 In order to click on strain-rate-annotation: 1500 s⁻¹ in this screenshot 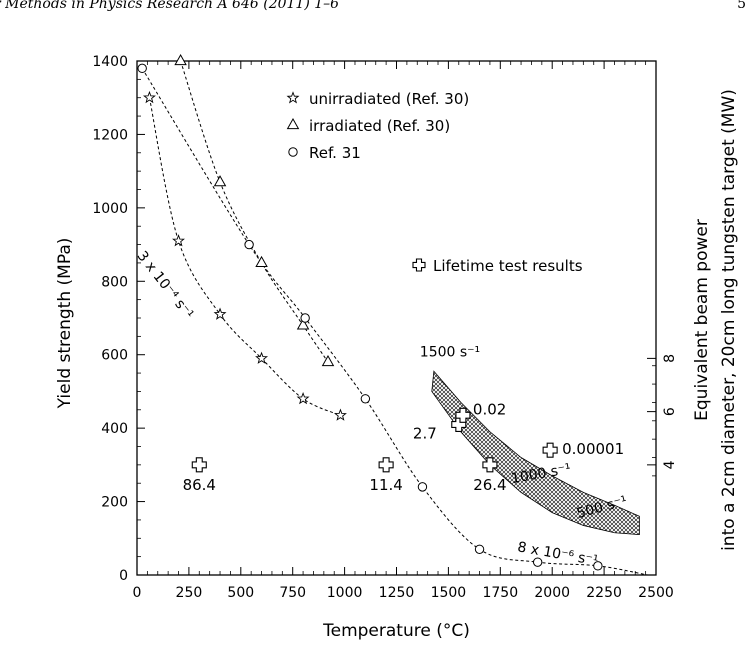, I will do `click(450, 353)`.